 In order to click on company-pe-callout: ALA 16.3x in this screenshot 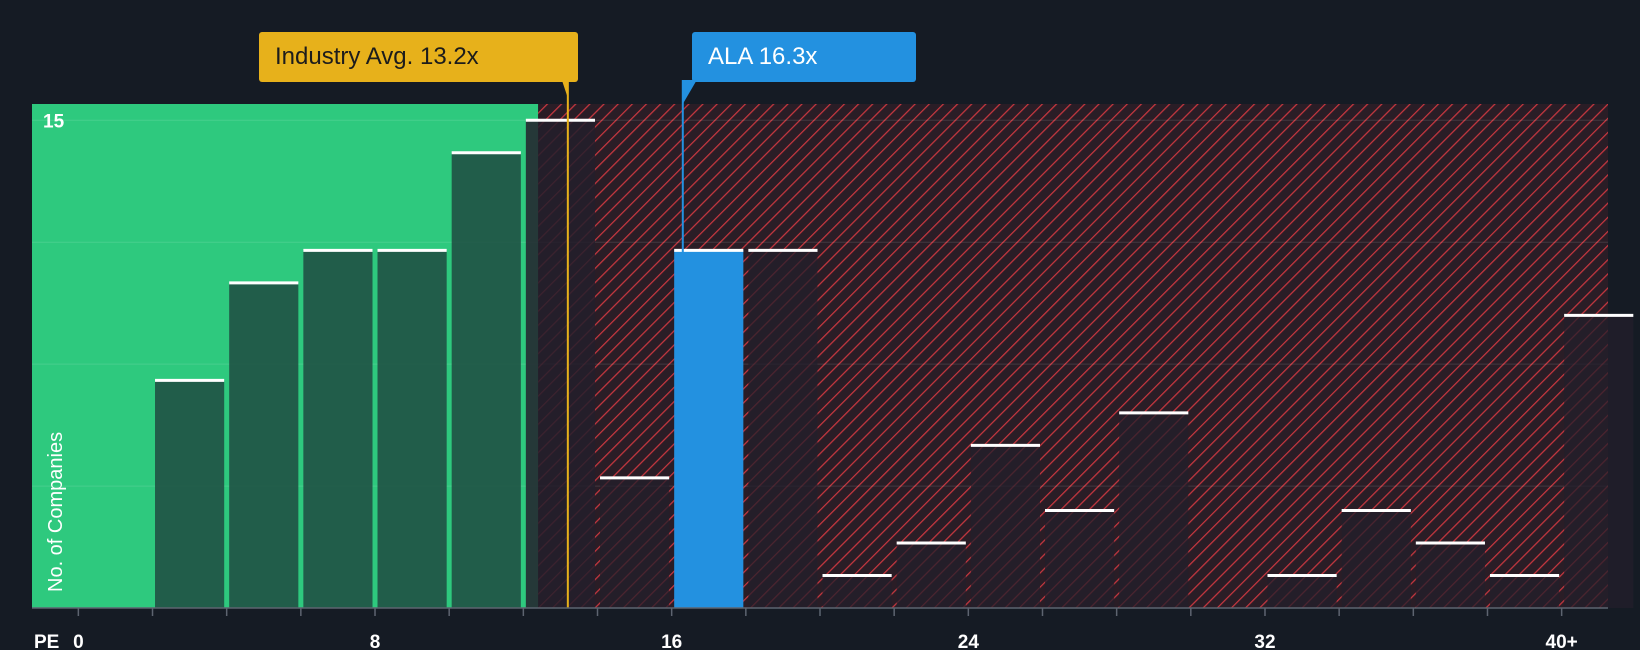, I will do `click(804, 57)`.